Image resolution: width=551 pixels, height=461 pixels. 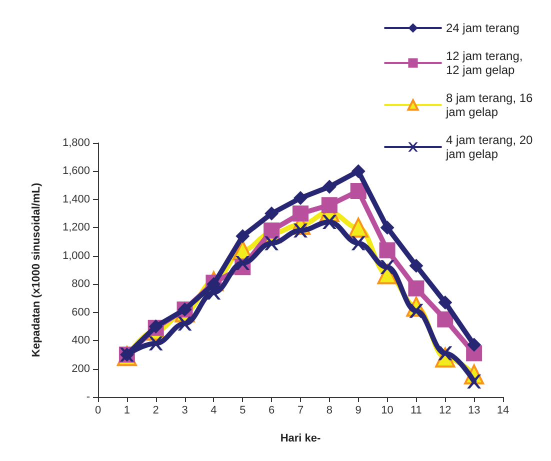 I want to click on legend-label: 24 jam terang, so click(x=483, y=28).